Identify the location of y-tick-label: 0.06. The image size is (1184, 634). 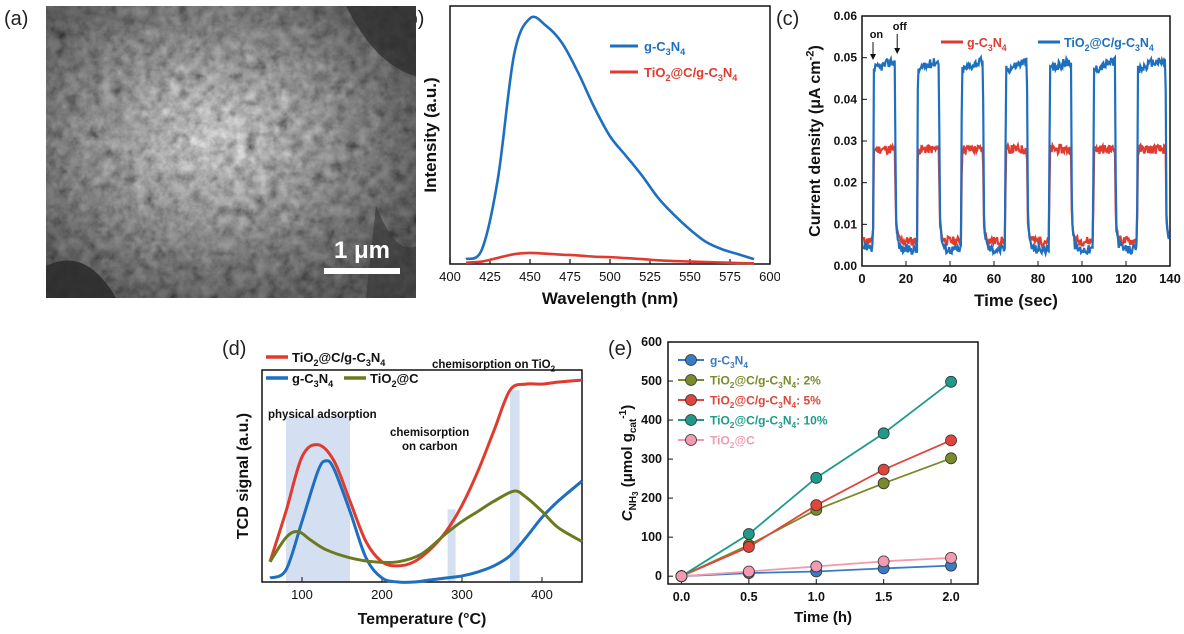
(846, 16).